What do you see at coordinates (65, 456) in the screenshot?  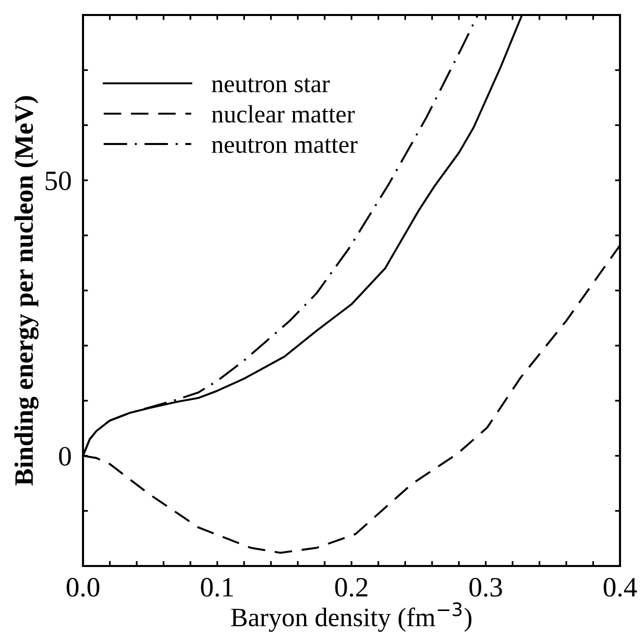 I see `y-tick-label: 0` at bounding box center [65, 456].